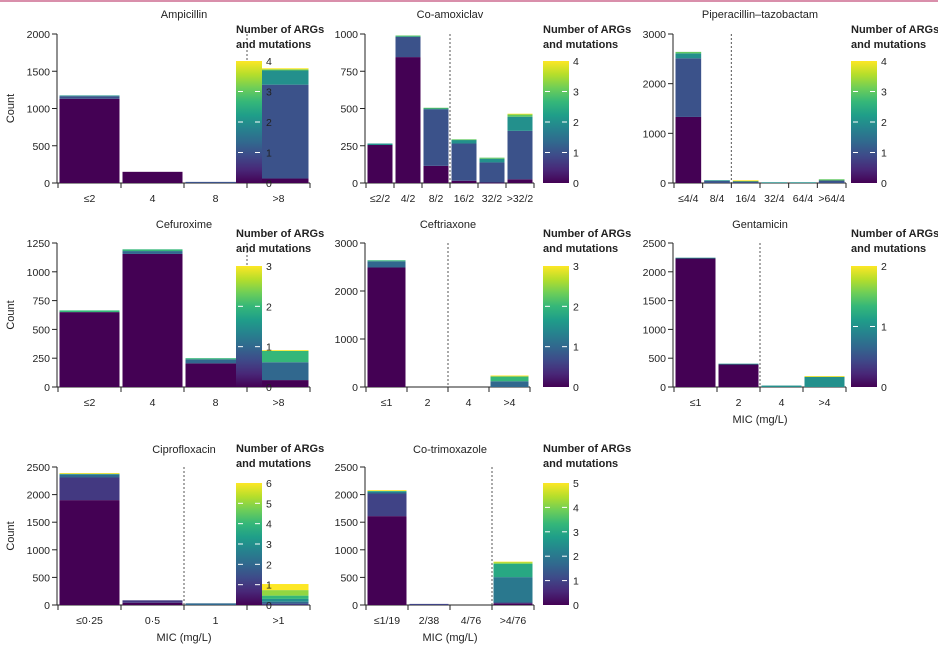 The image size is (938, 645). Describe the element at coordinates (11, 108) in the screenshot. I see `y-axis-title: Count` at that location.